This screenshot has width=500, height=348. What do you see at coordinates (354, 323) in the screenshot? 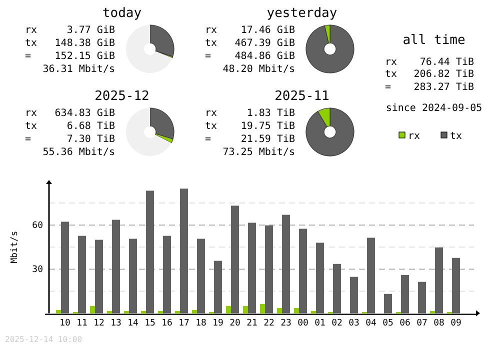
I see `x-tick-label: 03` at bounding box center [354, 323].